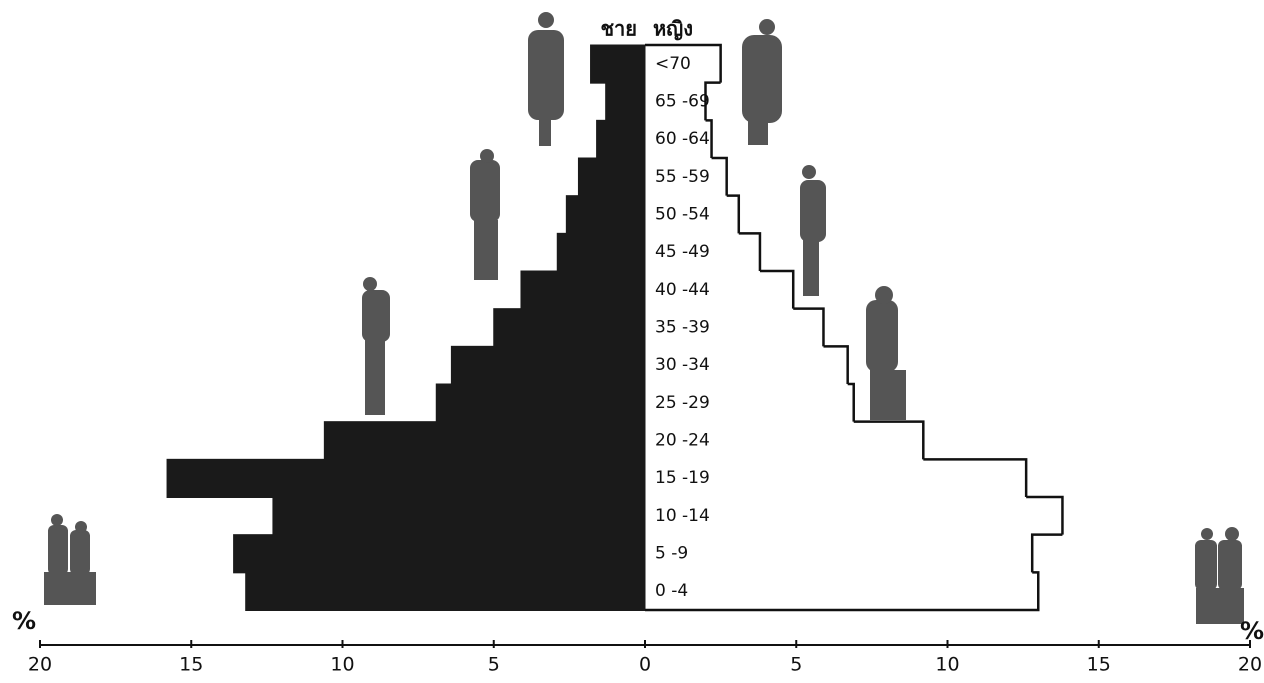 This screenshot has width=1264, height=683. I want to click on unit-label-right: %, so click(1252, 631).